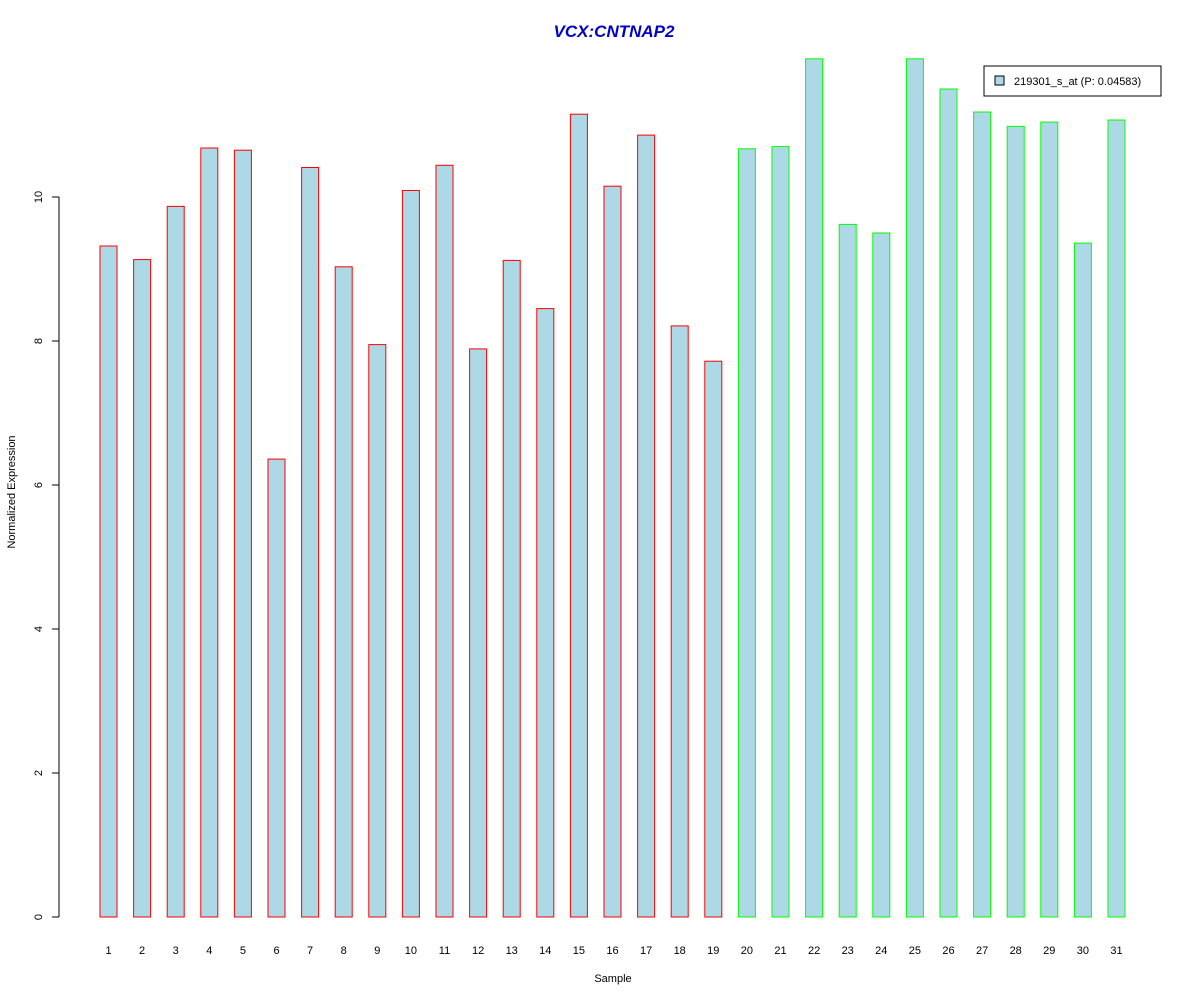 The height and width of the screenshot is (1000, 1200). Describe the element at coordinates (680, 951) in the screenshot. I see `x-tick-label: 18` at that location.